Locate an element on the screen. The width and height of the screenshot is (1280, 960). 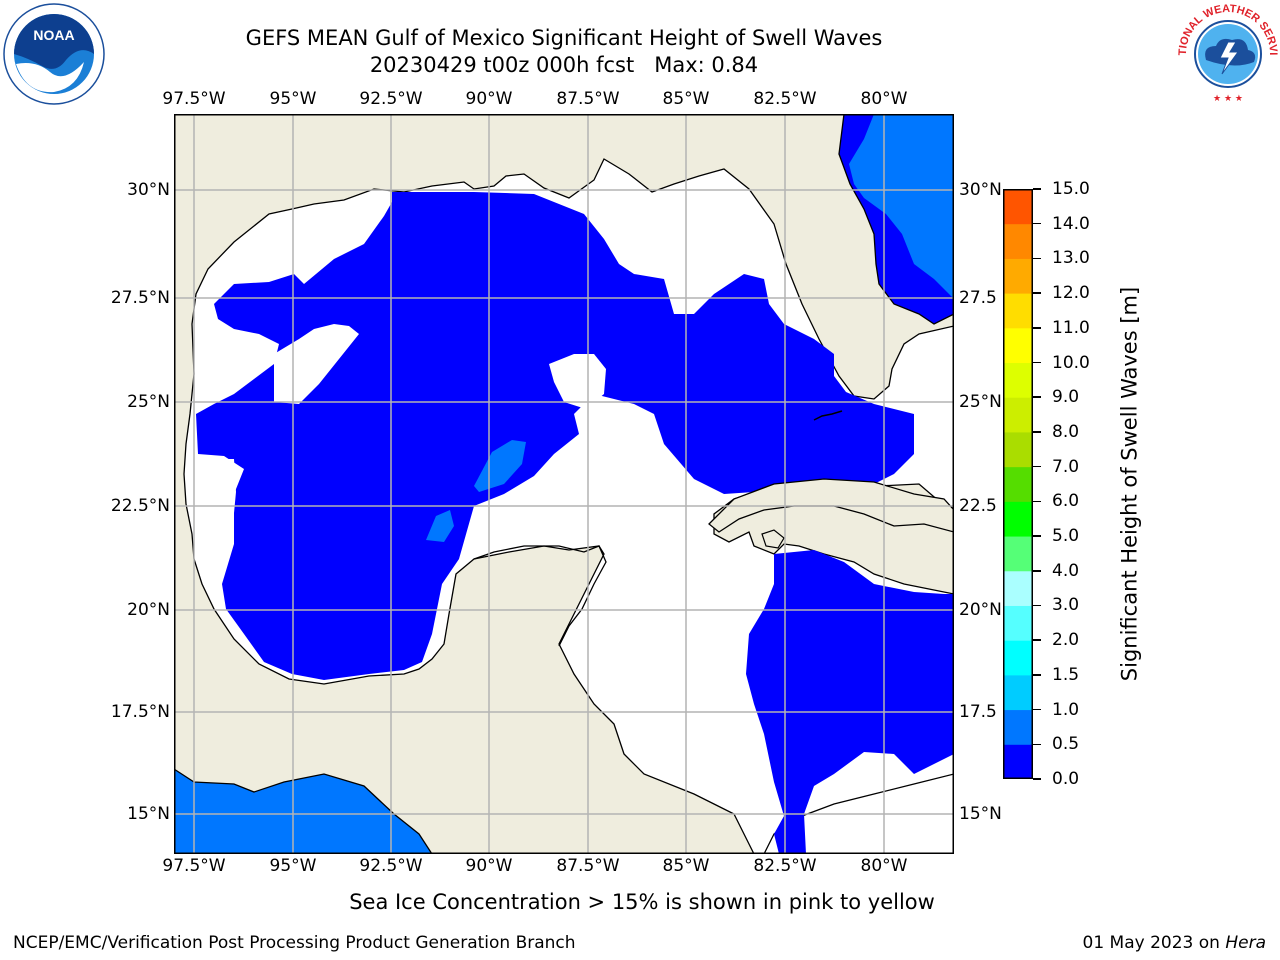
colorbar-tick-label: 10.0 is located at coordinates (1071, 362).